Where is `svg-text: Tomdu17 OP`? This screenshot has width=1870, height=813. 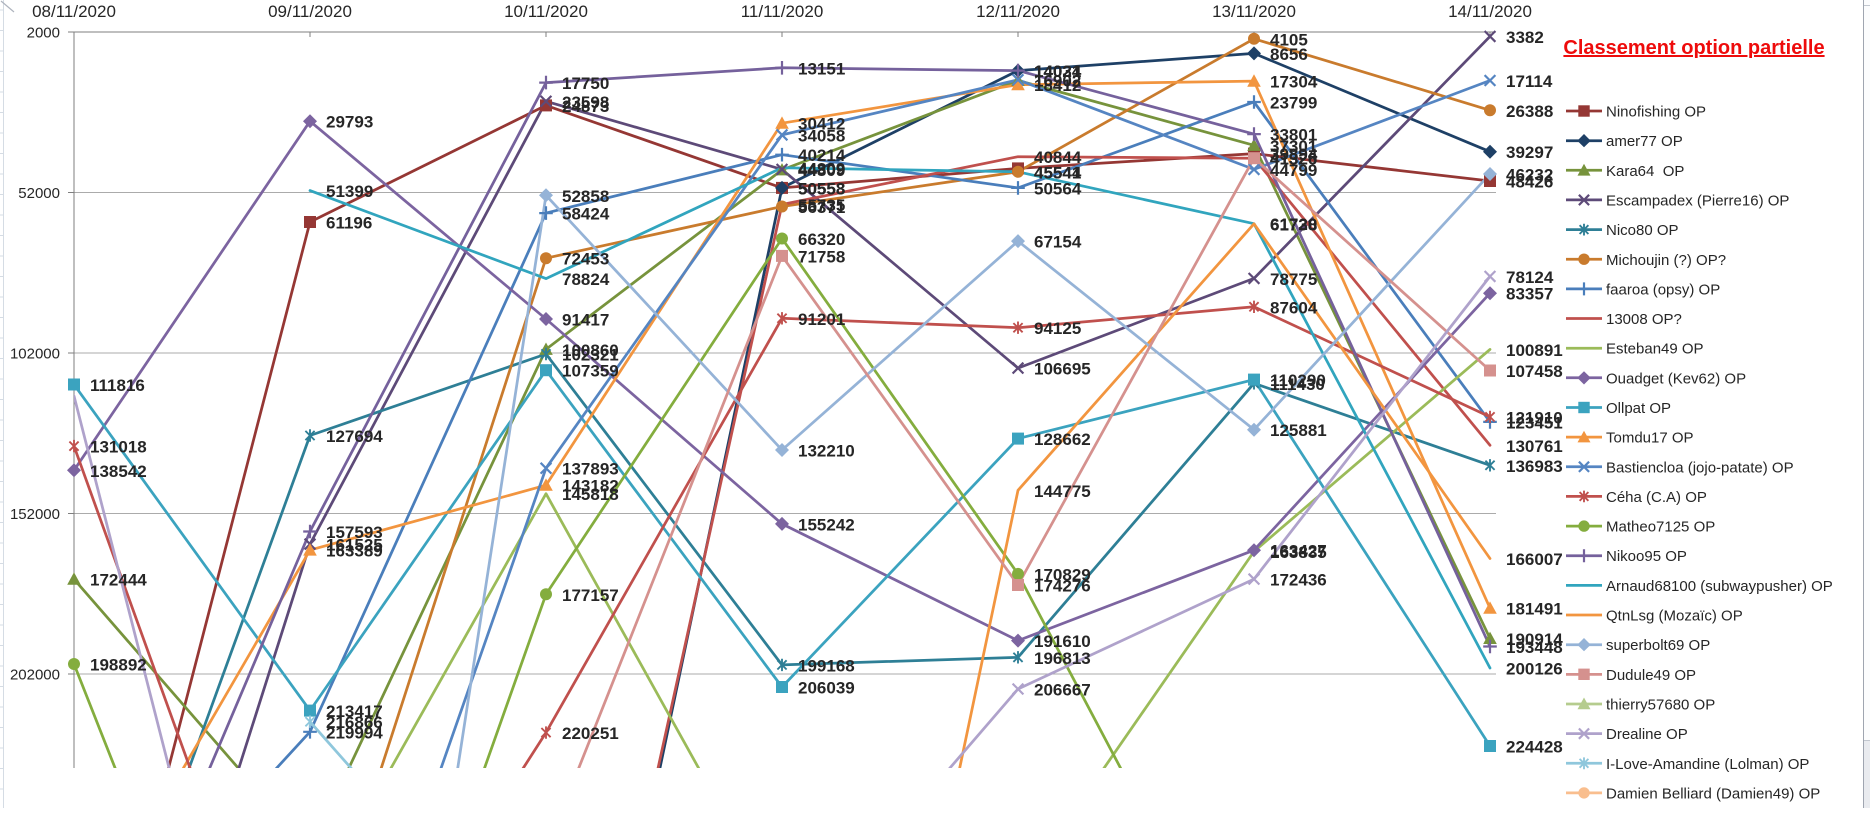
svg-text: Tomdu17 OP is located at coordinates (1650, 438).